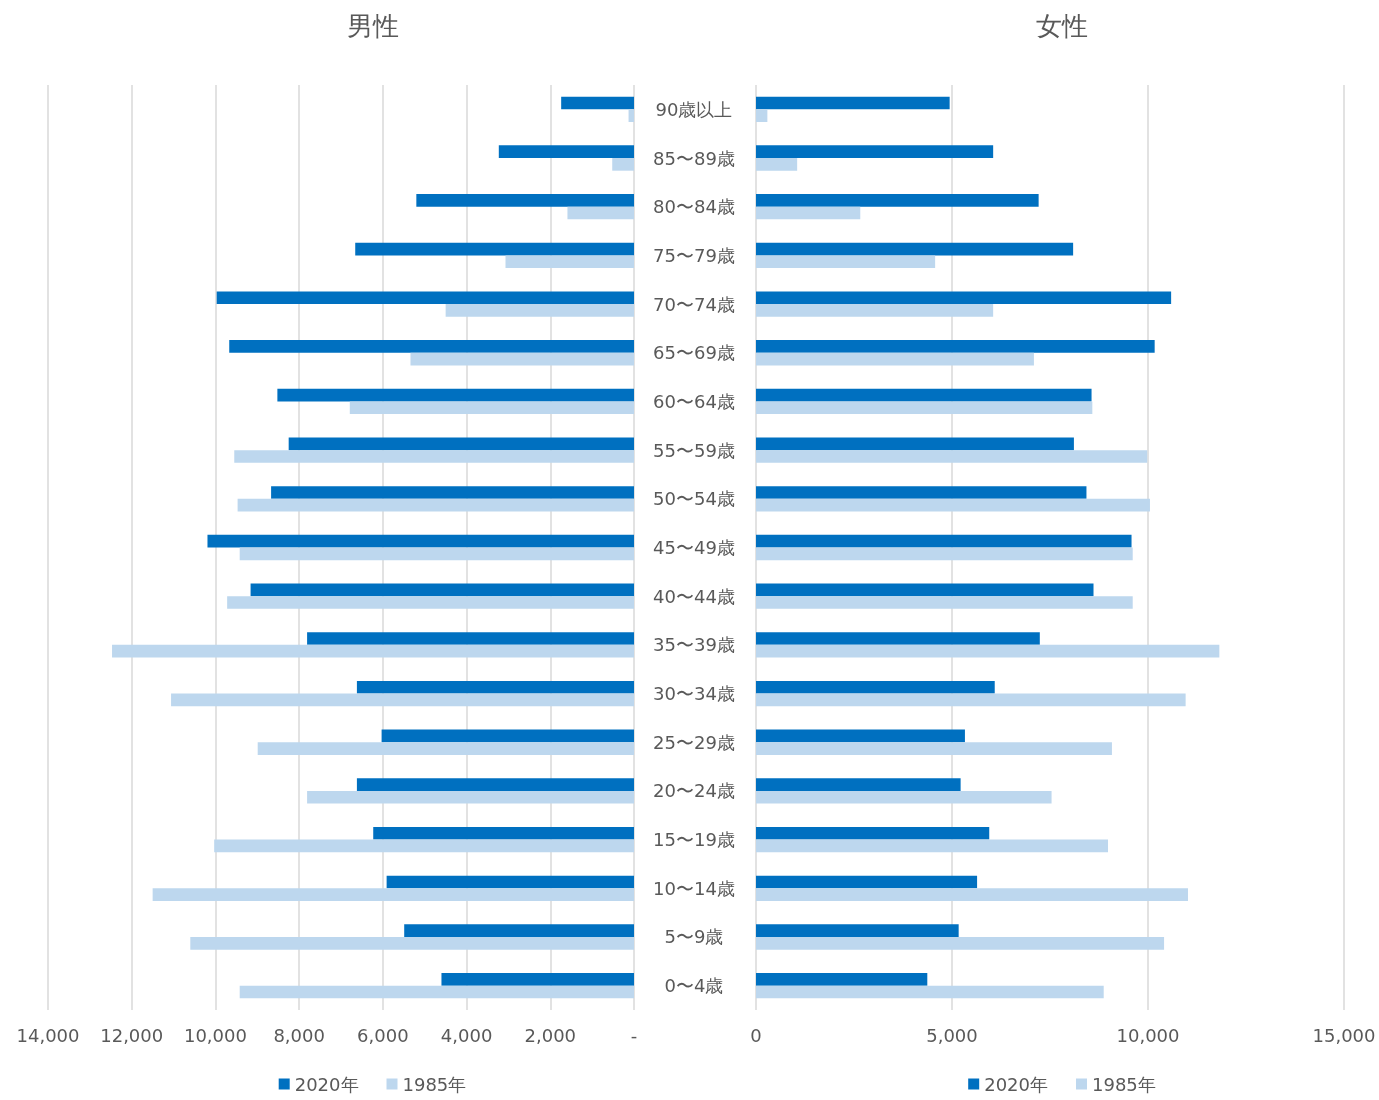 The width and height of the screenshot is (1379, 1100). What do you see at coordinates (694, 742) in the screenshot?
I see `y-tick-label: 25〜29歳` at bounding box center [694, 742].